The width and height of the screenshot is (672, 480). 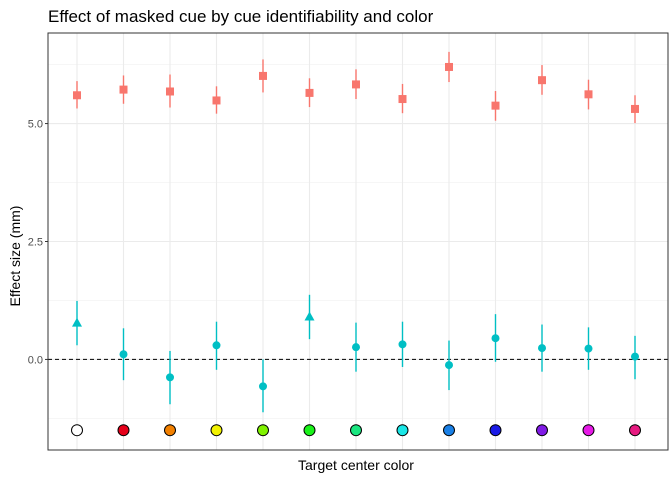 I want to click on y-tick-label: 2.5, so click(x=35, y=243).